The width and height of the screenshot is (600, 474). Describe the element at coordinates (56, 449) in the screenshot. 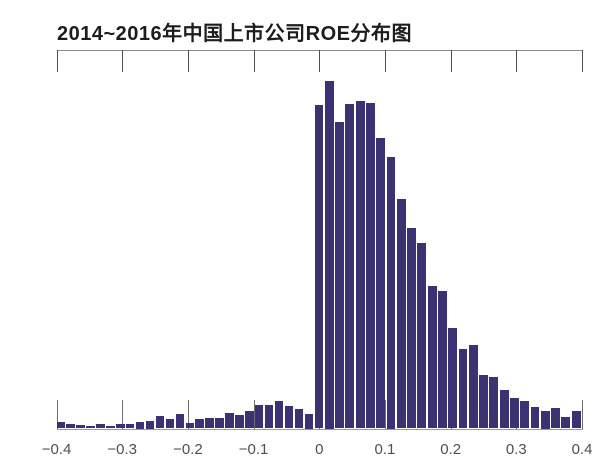

I see `x-axis-tick-label: −0.4` at that location.